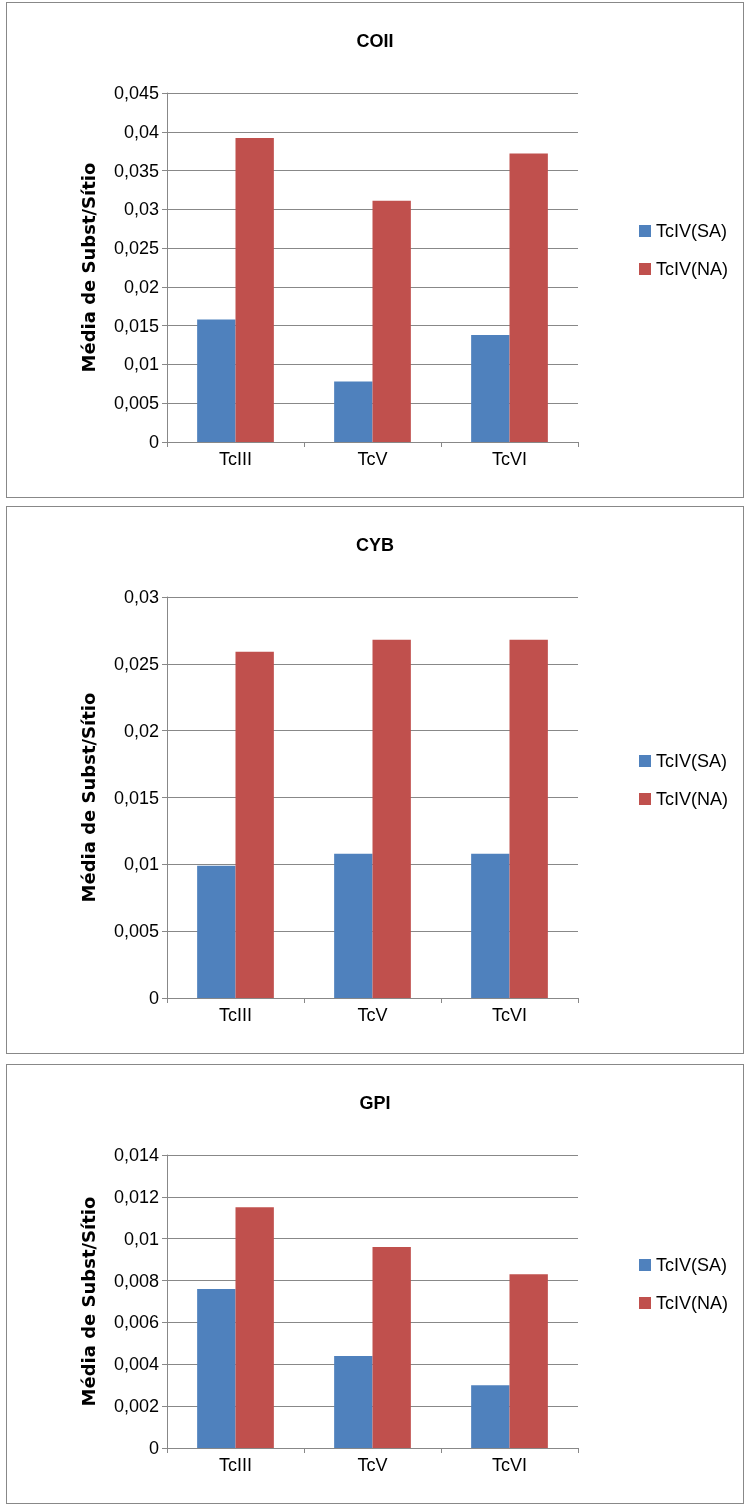 This screenshot has width=746, height=1505. What do you see at coordinates (141, 131) in the screenshot?
I see `y-tick-label: 0,04` at bounding box center [141, 131].